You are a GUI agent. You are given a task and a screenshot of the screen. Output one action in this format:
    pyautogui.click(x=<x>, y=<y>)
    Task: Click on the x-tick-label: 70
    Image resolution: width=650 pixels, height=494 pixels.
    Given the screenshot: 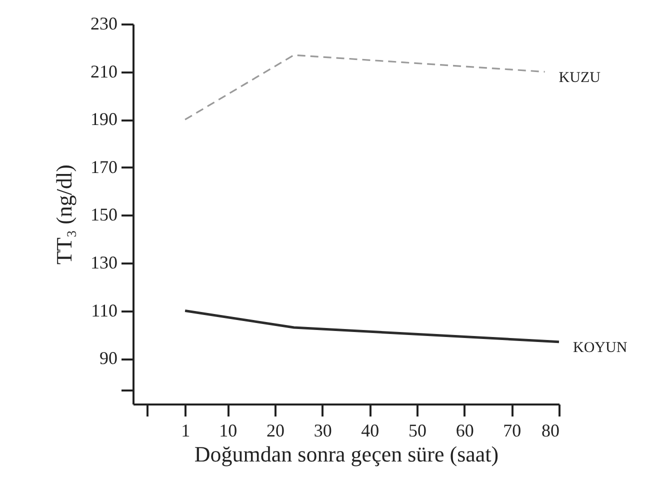 What is the action you would take?
    pyautogui.click(x=512, y=430)
    